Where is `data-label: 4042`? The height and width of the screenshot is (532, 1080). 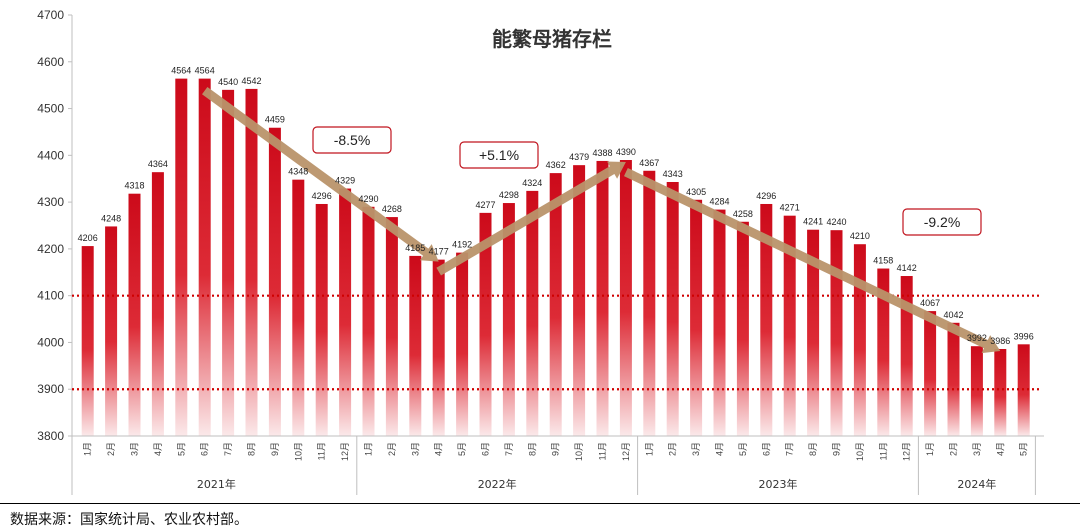
data-label: 4042 is located at coordinates (953, 315).